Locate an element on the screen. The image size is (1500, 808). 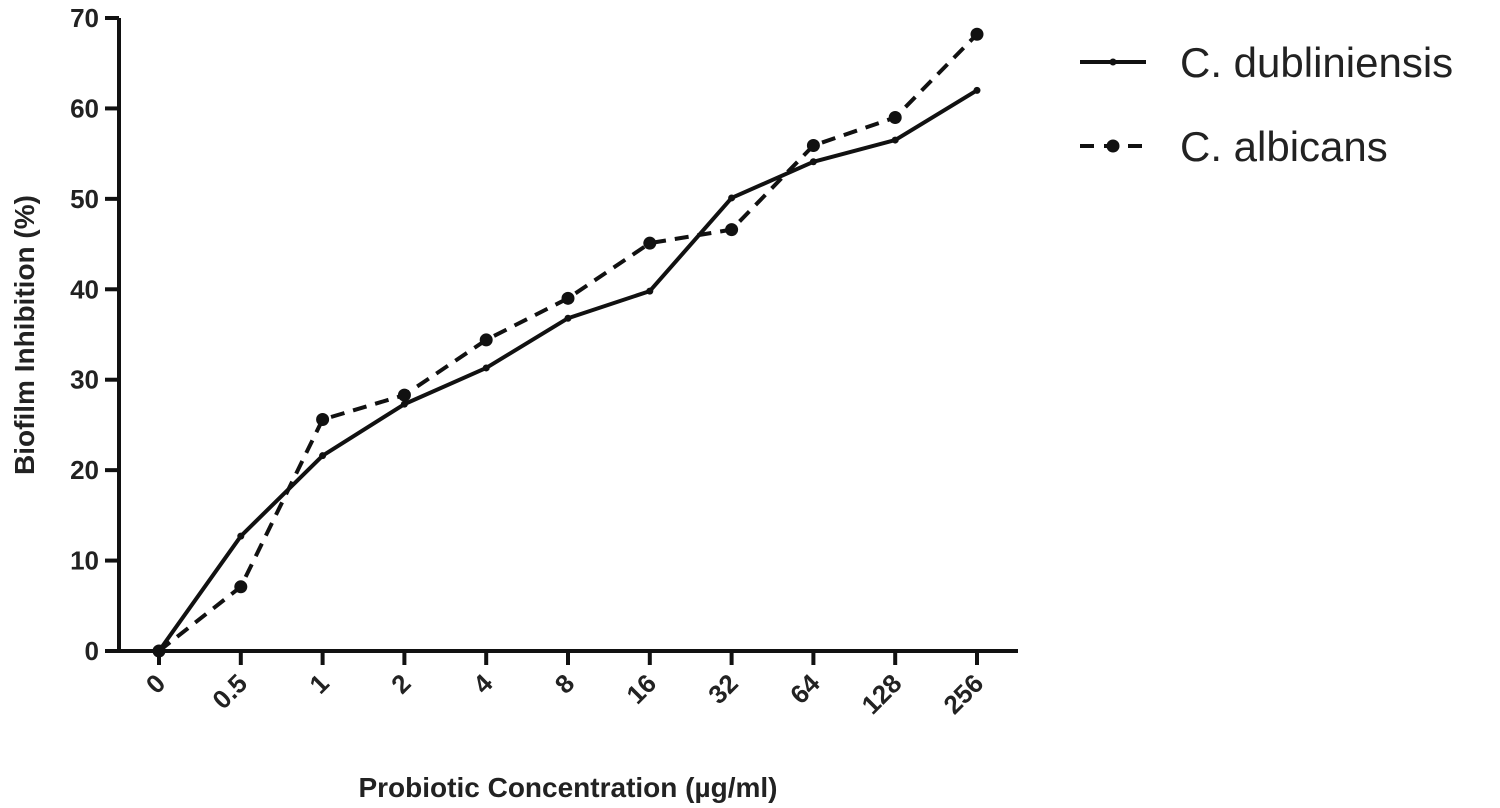
legend-label: C. dubliniensis is located at coordinates (1316, 62).